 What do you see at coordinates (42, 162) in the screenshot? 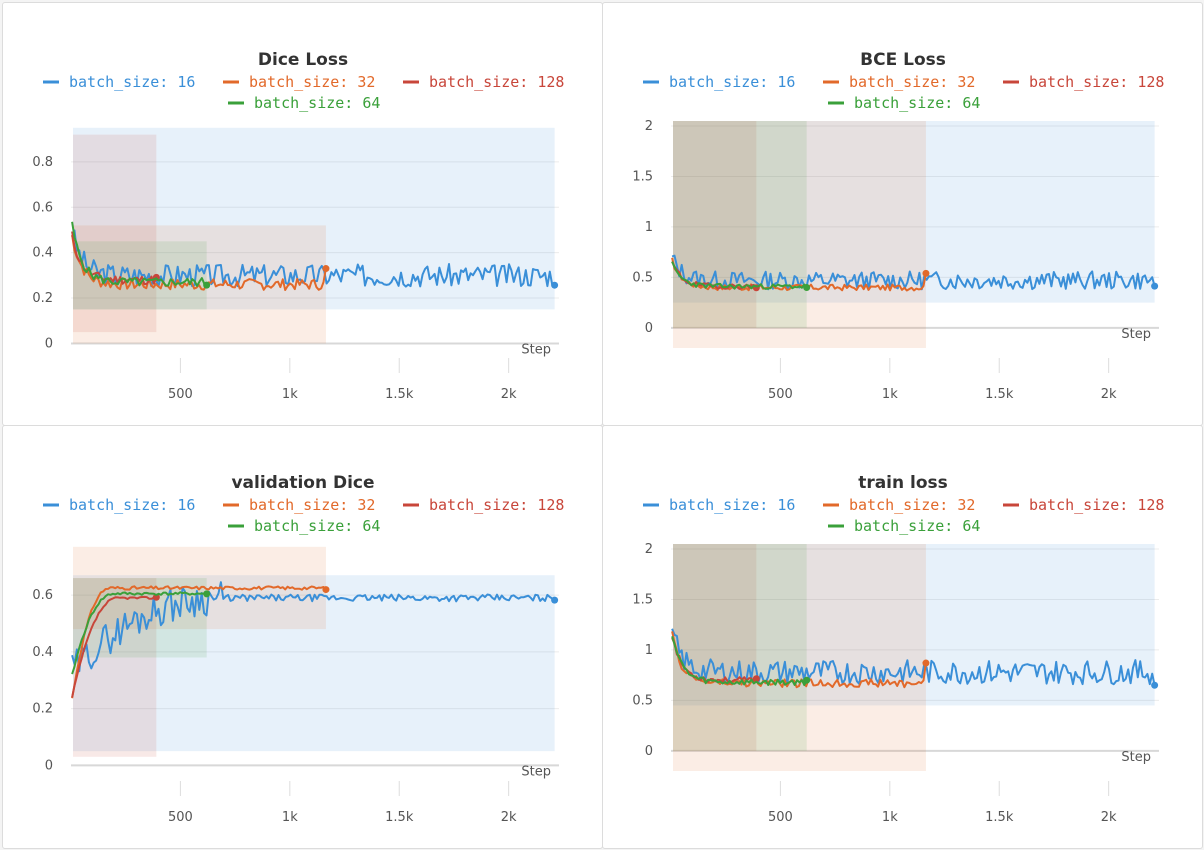
I see `y-tick-label: 0.8` at bounding box center [42, 162].